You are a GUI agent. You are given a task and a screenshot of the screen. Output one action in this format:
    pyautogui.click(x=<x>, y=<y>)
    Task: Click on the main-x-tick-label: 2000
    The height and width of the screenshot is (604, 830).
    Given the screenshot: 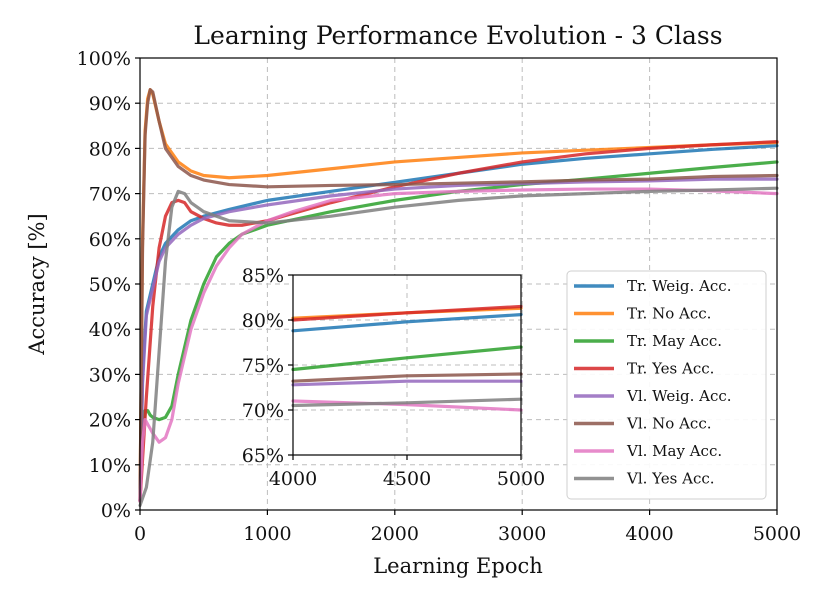 What is the action you would take?
    pyautogui.click(x=395, y=534)
    